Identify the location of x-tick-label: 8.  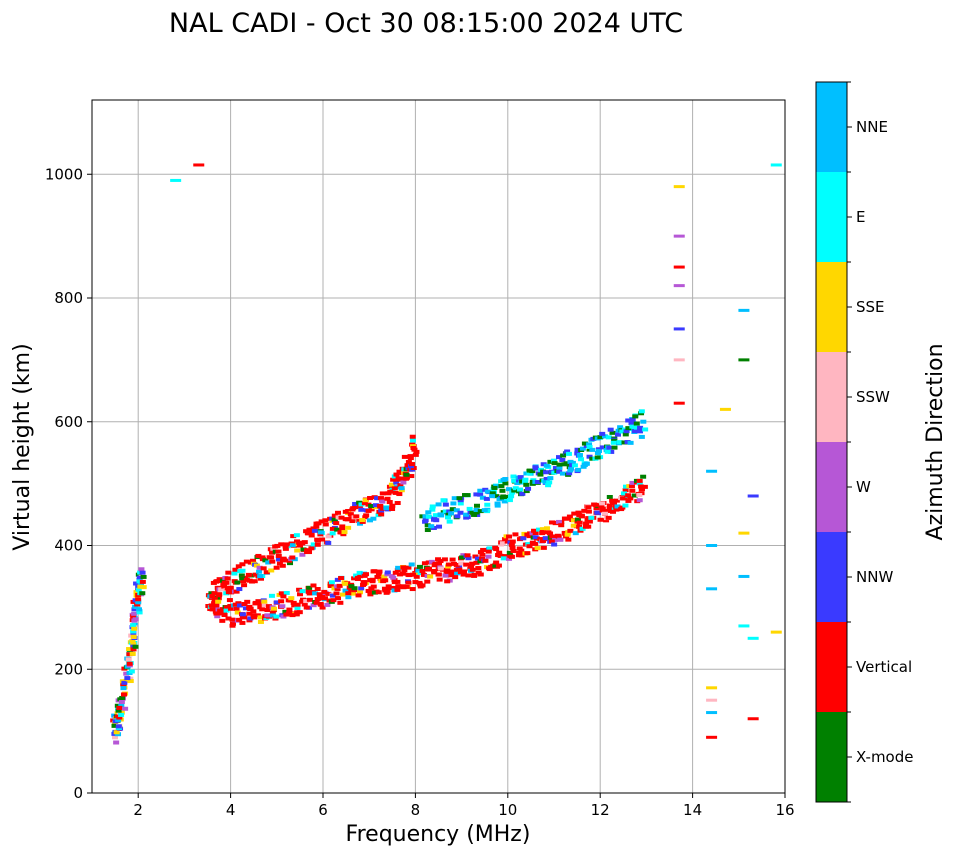
(416, 810).